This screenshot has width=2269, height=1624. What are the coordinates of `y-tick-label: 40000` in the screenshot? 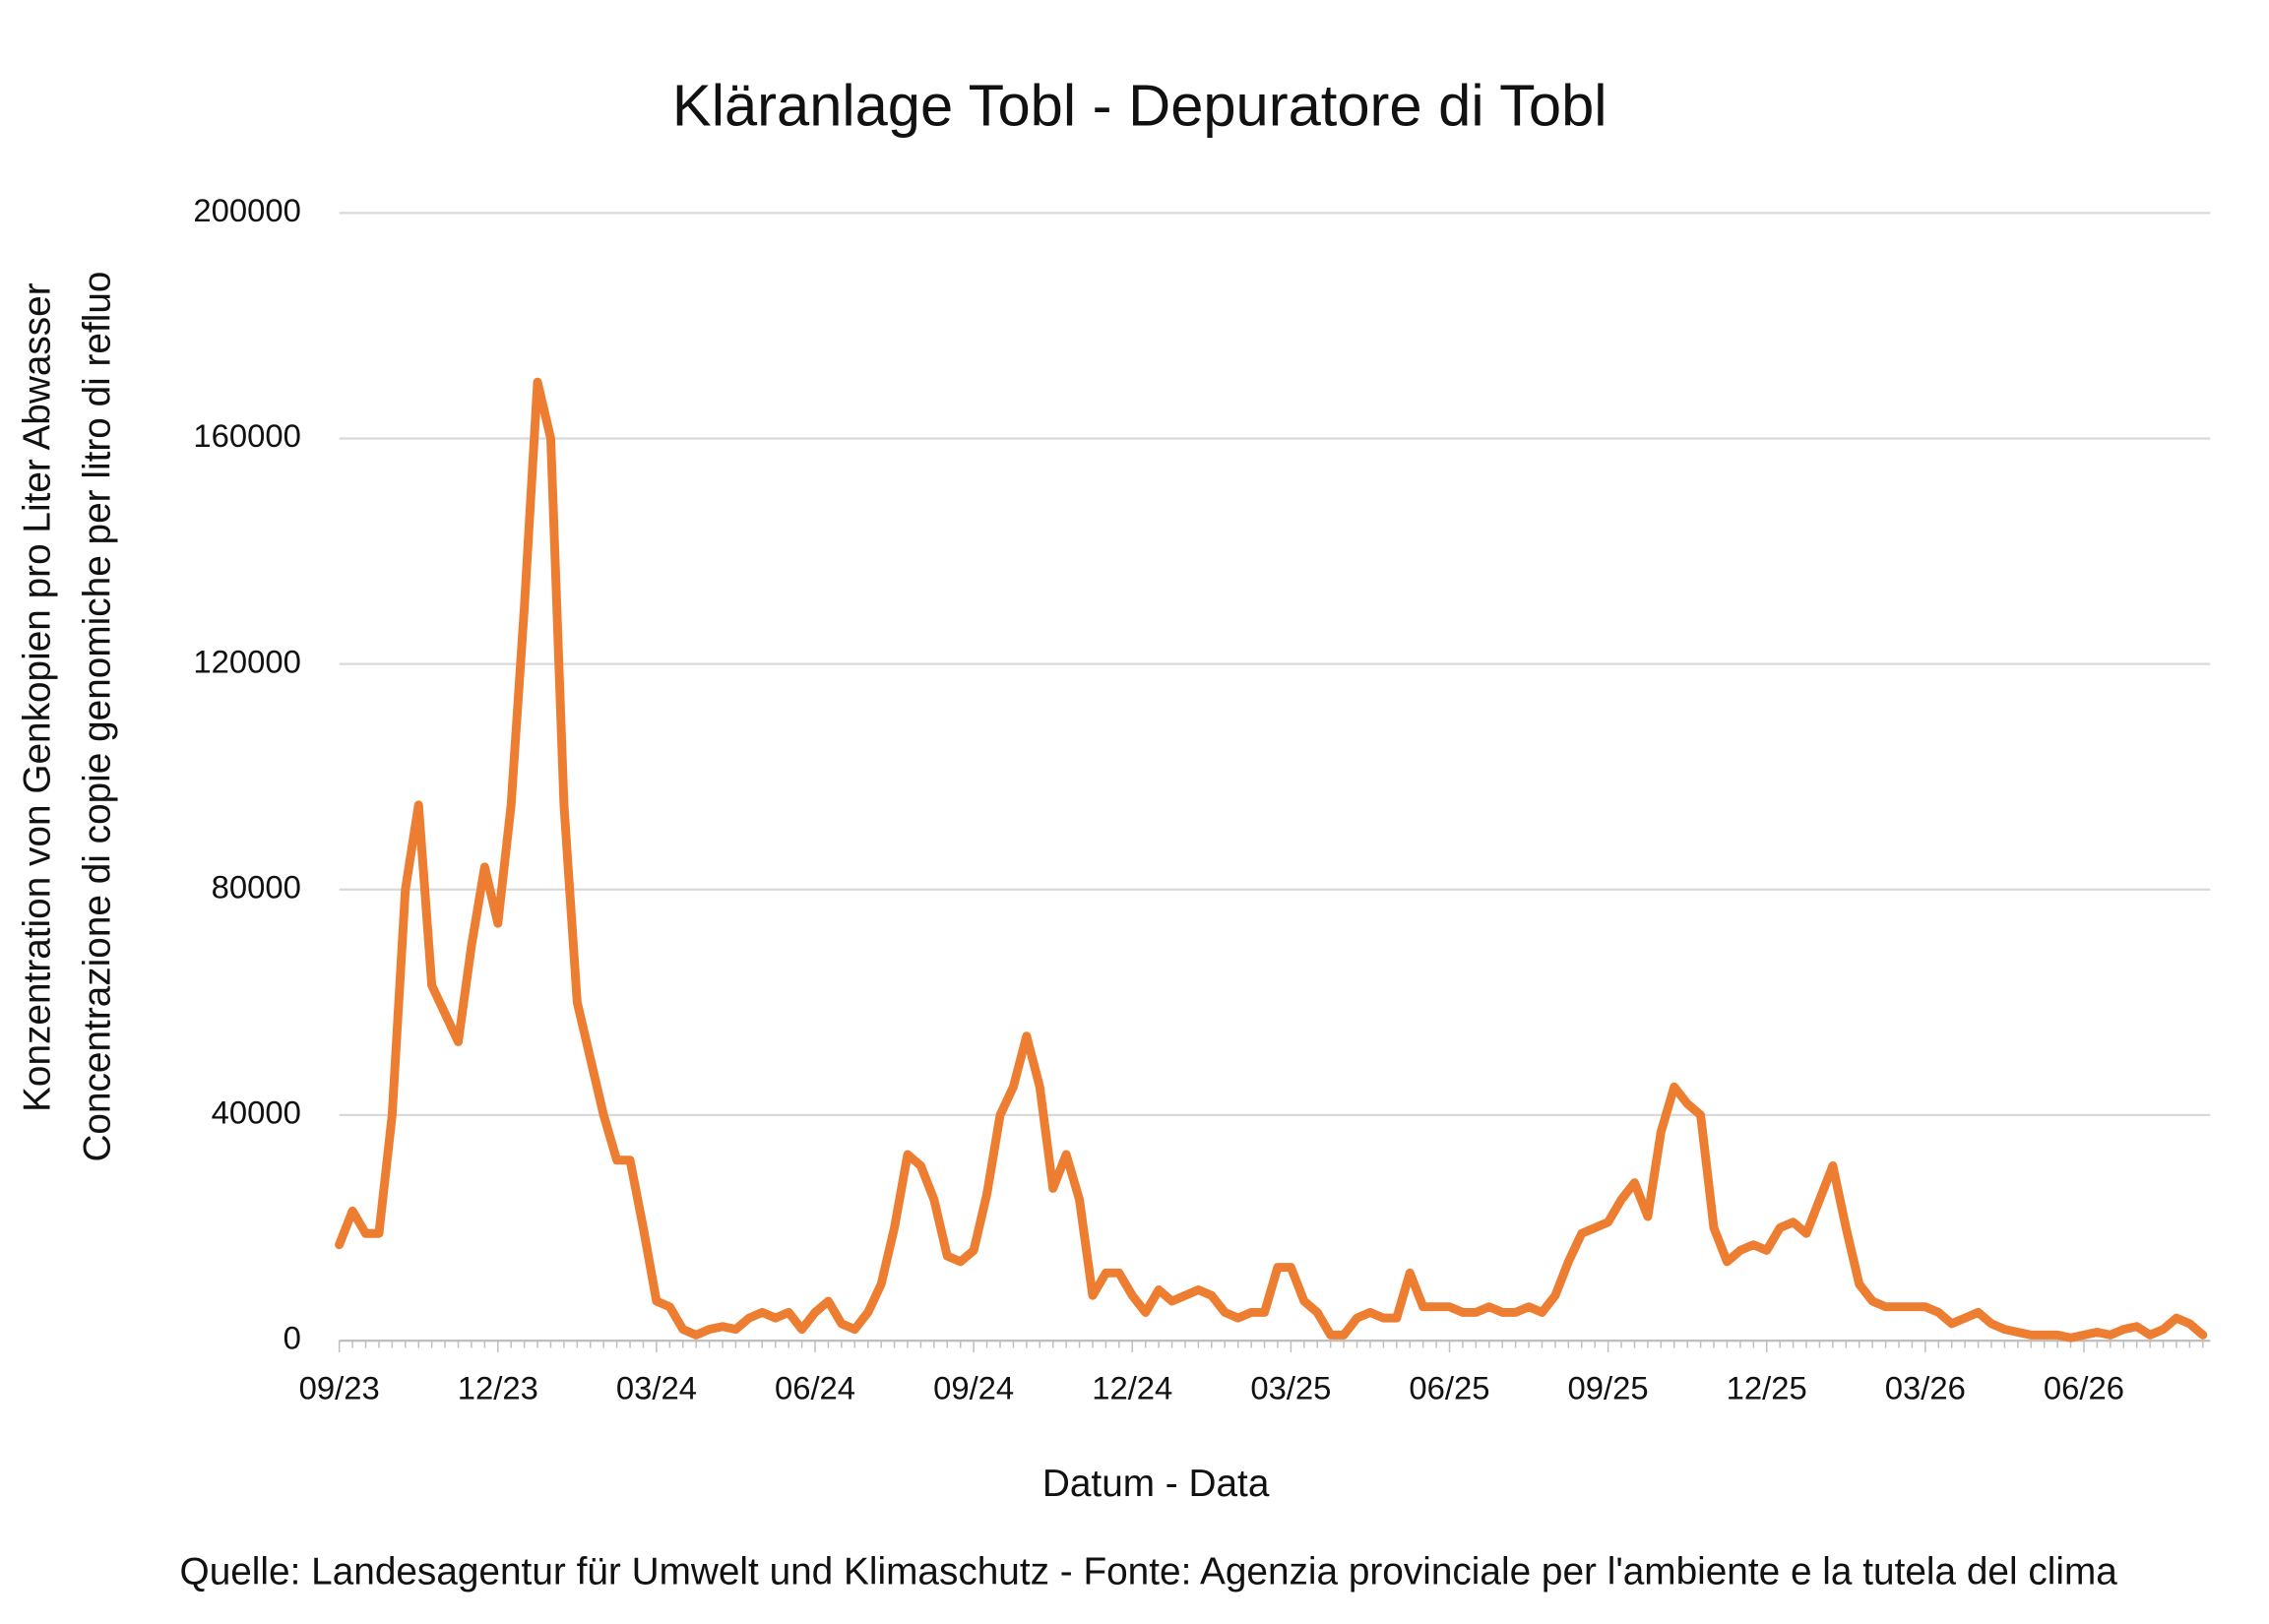 It's located at (256, 1112).